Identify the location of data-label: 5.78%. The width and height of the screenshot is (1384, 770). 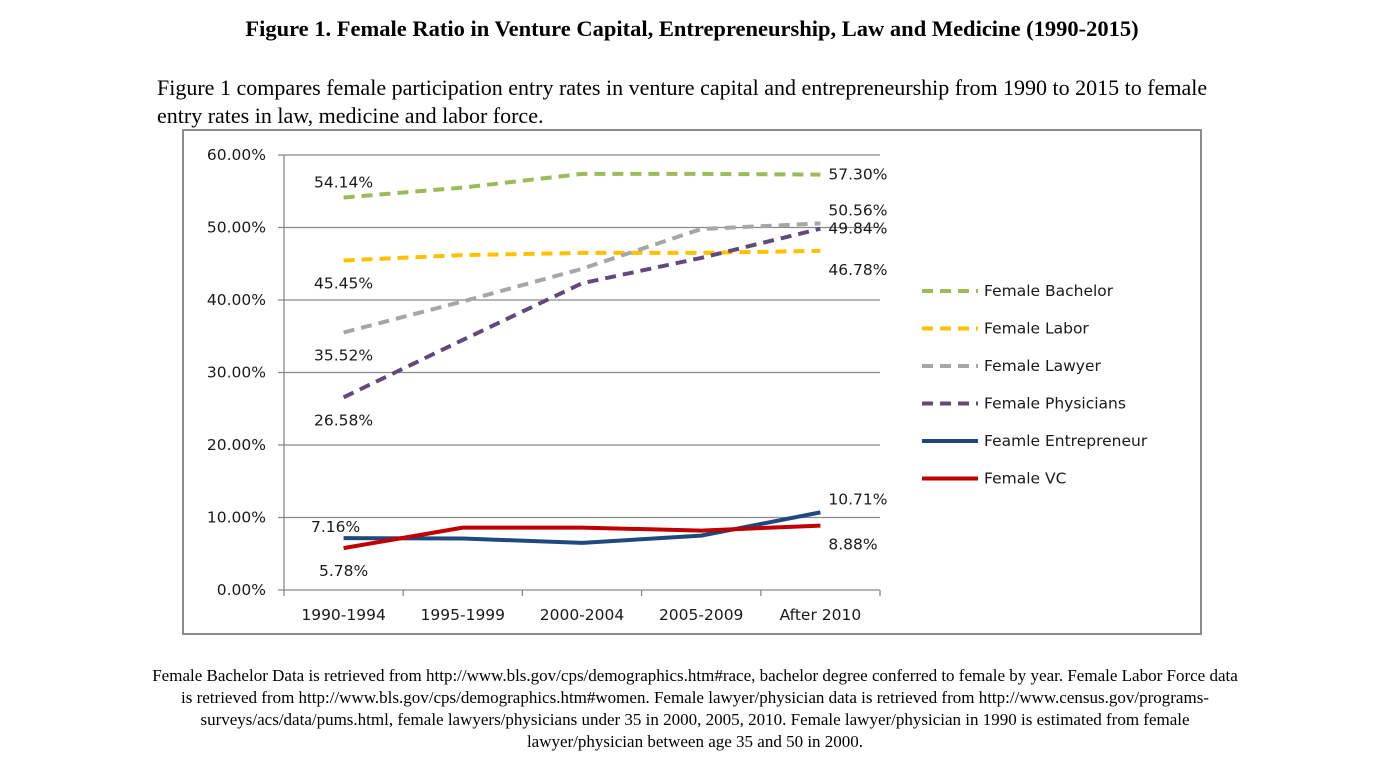
(343, 571).